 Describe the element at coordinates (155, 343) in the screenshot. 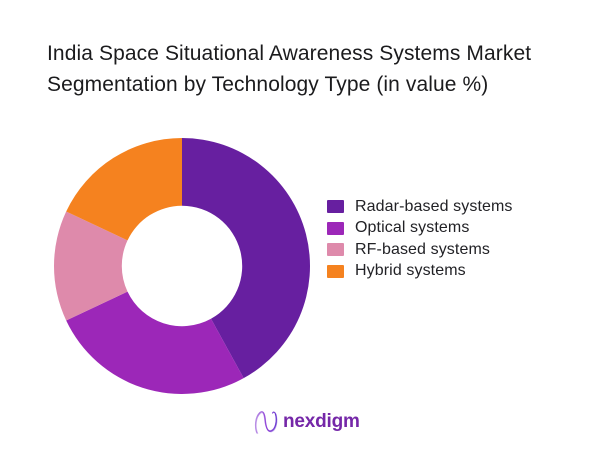

I see `donut-segment-optical-systems` at that location.